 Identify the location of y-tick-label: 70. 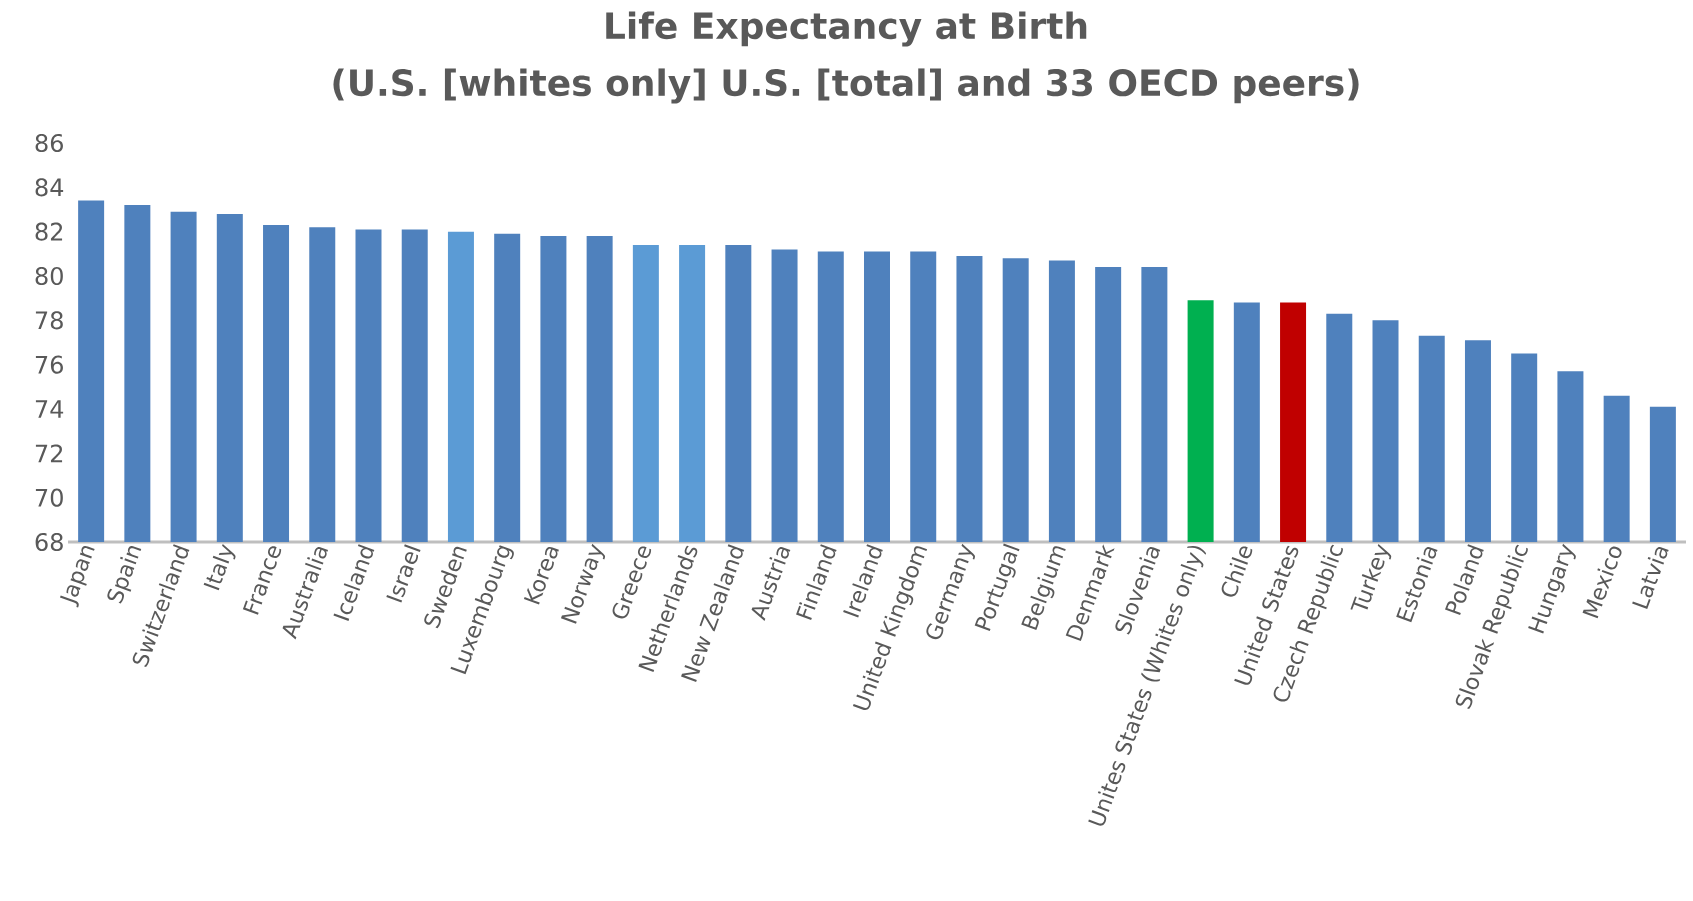
(49, 497).